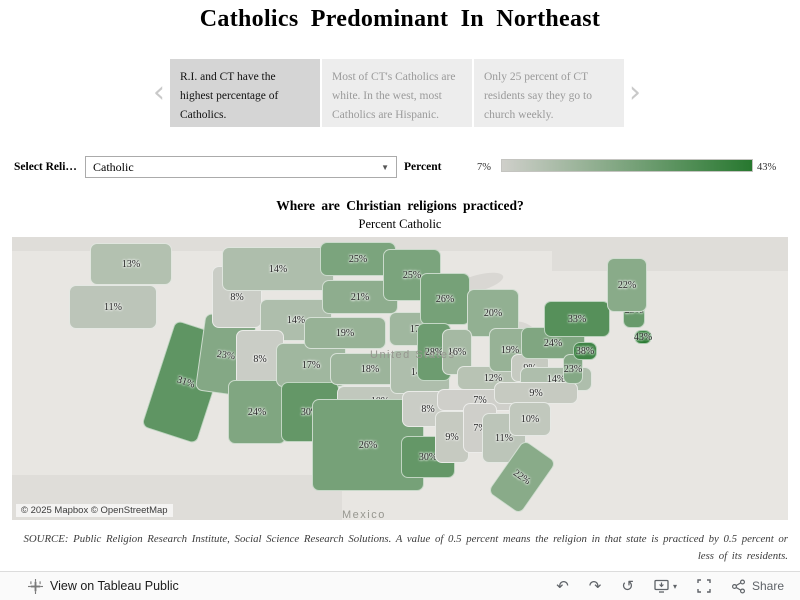  I want to click on prev-story-point-arrow: ‹, so click(159, 92).